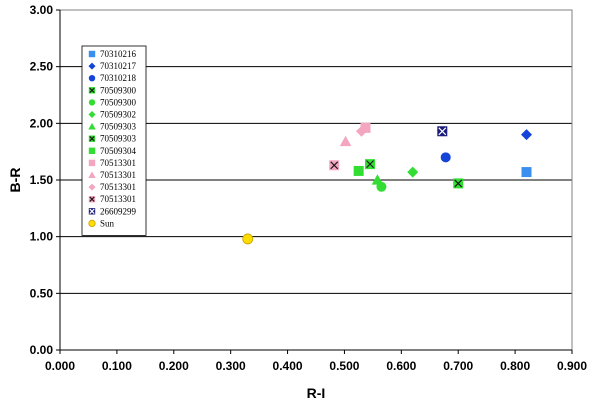  What do you see at coordinates (572, 366) in the screenshot?
I see `x-tick-label: 0.900` at bounding box center [572, 366].